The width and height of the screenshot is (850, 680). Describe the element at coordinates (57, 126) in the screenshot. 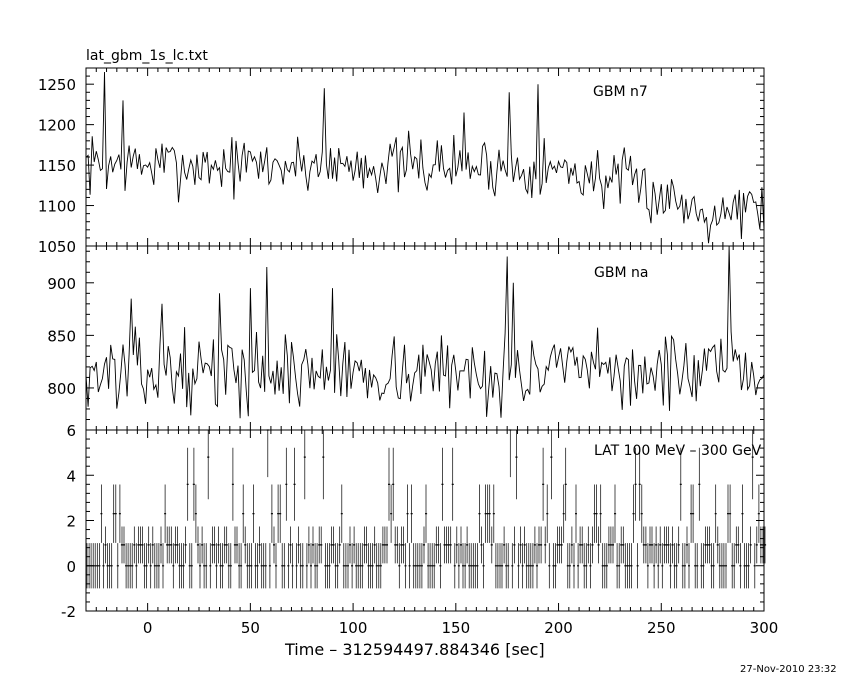

I see `y-tick-label: 1200` at that location.